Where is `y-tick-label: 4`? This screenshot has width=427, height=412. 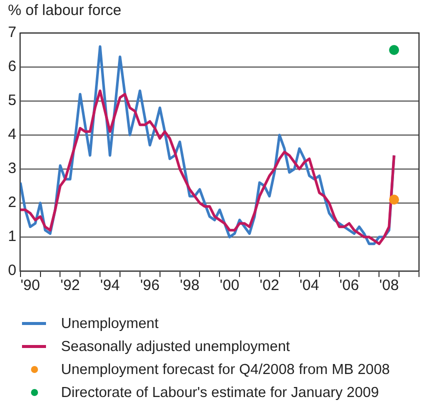
y-tick-label: 4 is located at coordinates (12, 135).